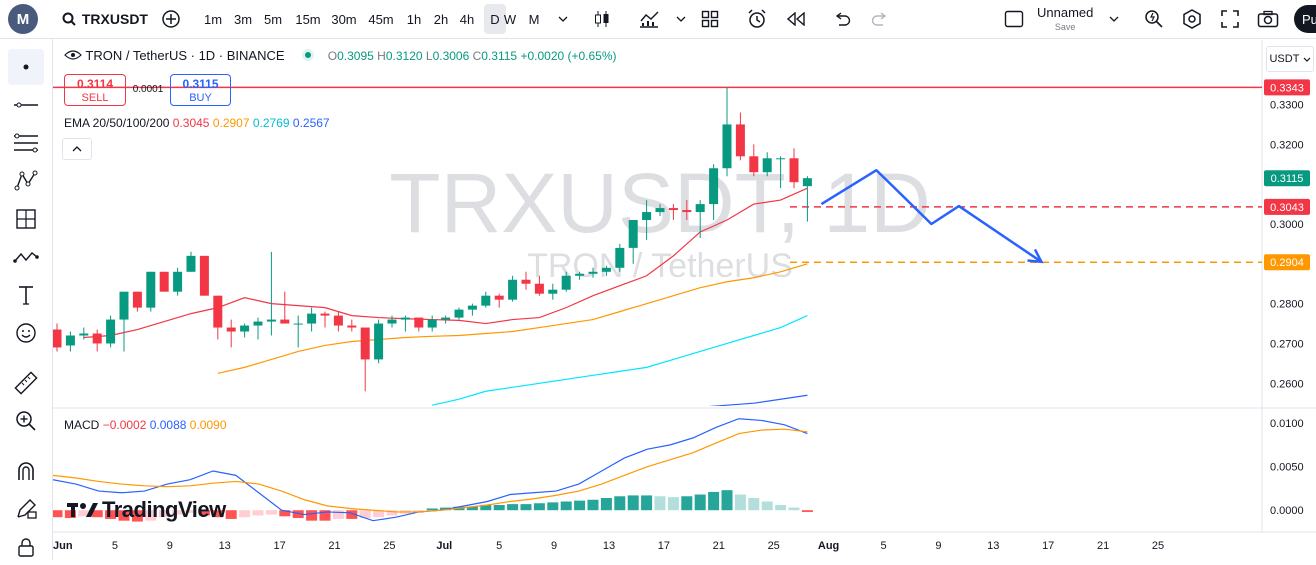  I want to click on pattern-tool, so click(26, 181).